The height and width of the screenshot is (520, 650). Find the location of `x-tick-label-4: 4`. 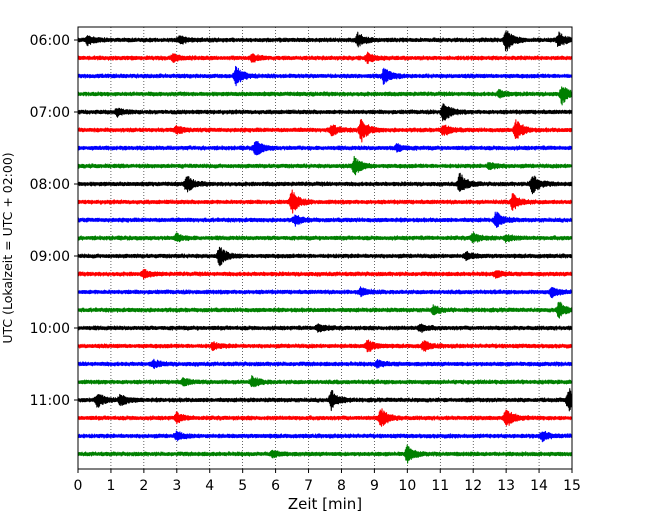

x-tick-label-4: 4 is located at coordinates (209, 486).